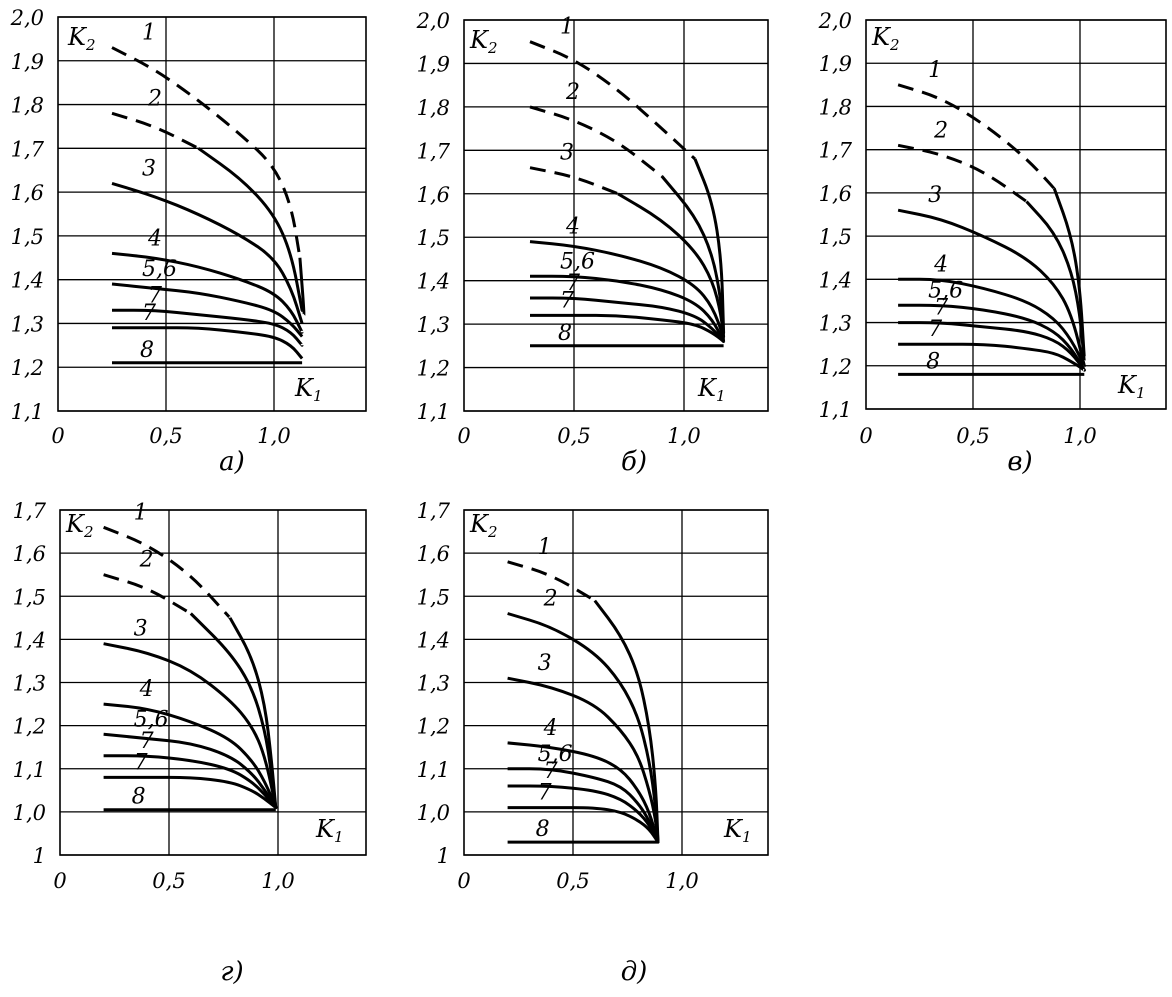  Describe the element at coordinates (39, 856) in the screenshot. I see `y-tick-label: 1` at that location.